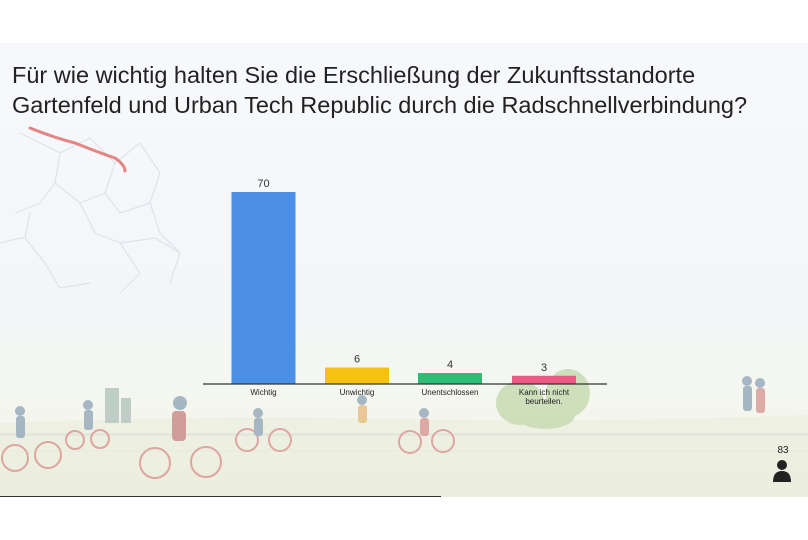 Image resolution: width=808 pixels, height=540 pixels. Describe the element at coordinates (357, 360) in the screenshot. I see `bar-value-label: 6` at that location.